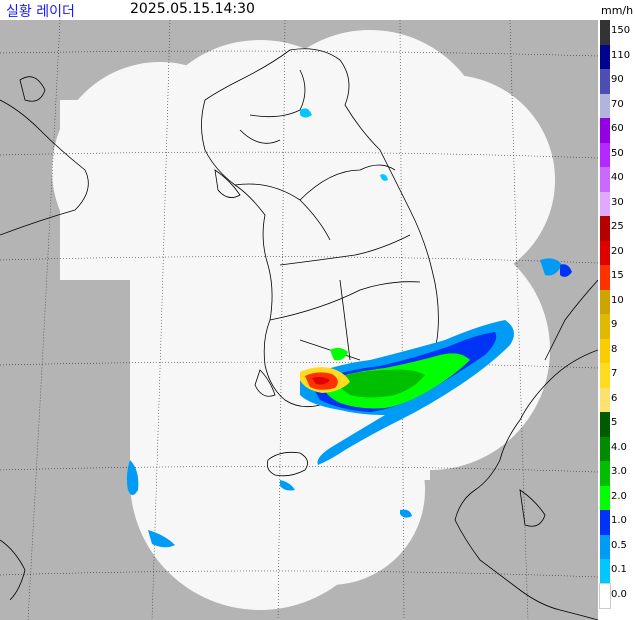 This screenshot has height=620, width=635. Describe the element at coordinates (617, 153) in the screenshot. I see `legend-label: 50` at that location.